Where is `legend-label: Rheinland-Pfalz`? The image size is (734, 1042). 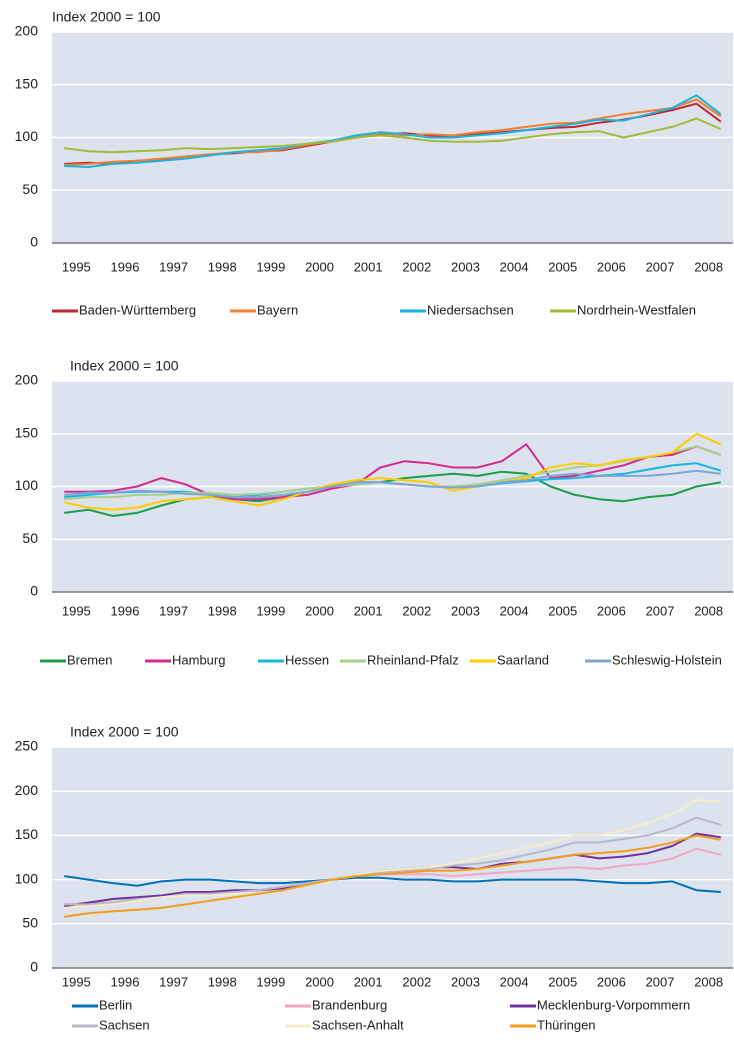
legend-label: Rheinland-Pfalz is located at coordinates (413, 659).